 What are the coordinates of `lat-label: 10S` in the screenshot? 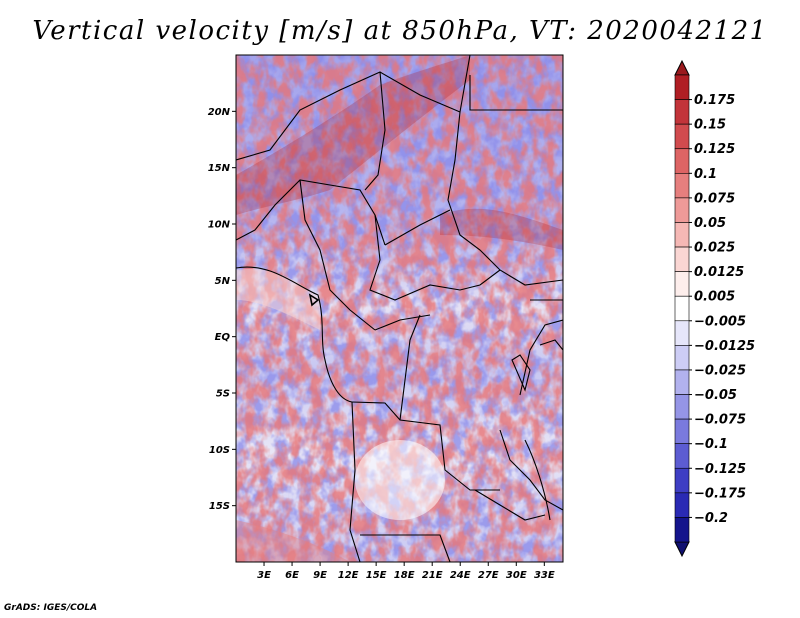 It's located at (219, 450).